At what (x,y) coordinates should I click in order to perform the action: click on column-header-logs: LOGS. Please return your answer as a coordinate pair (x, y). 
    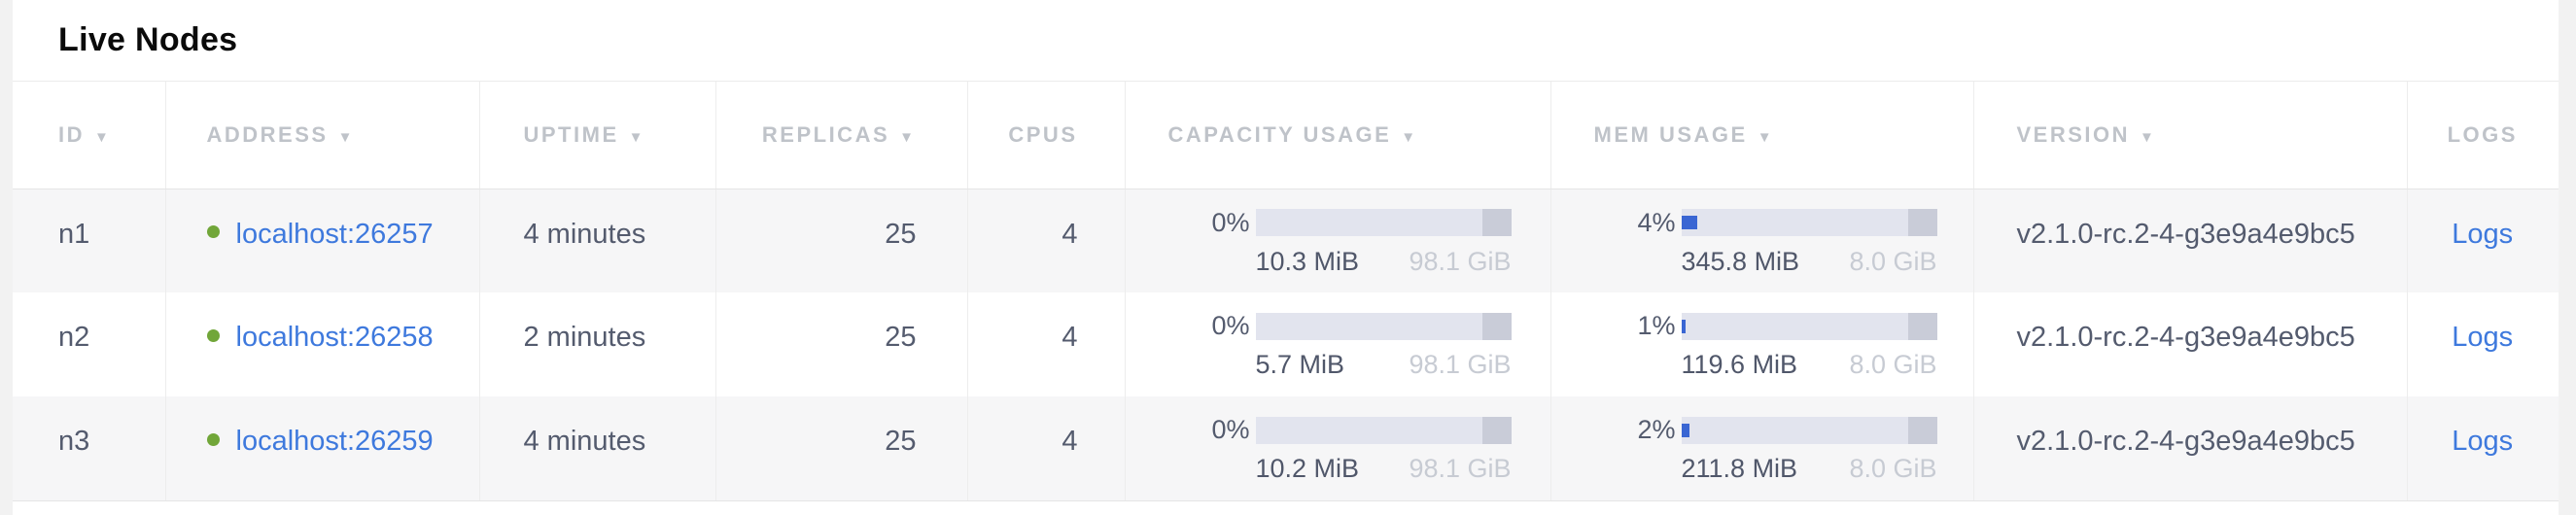
    Looking at the image, I should click on (2483, 135).